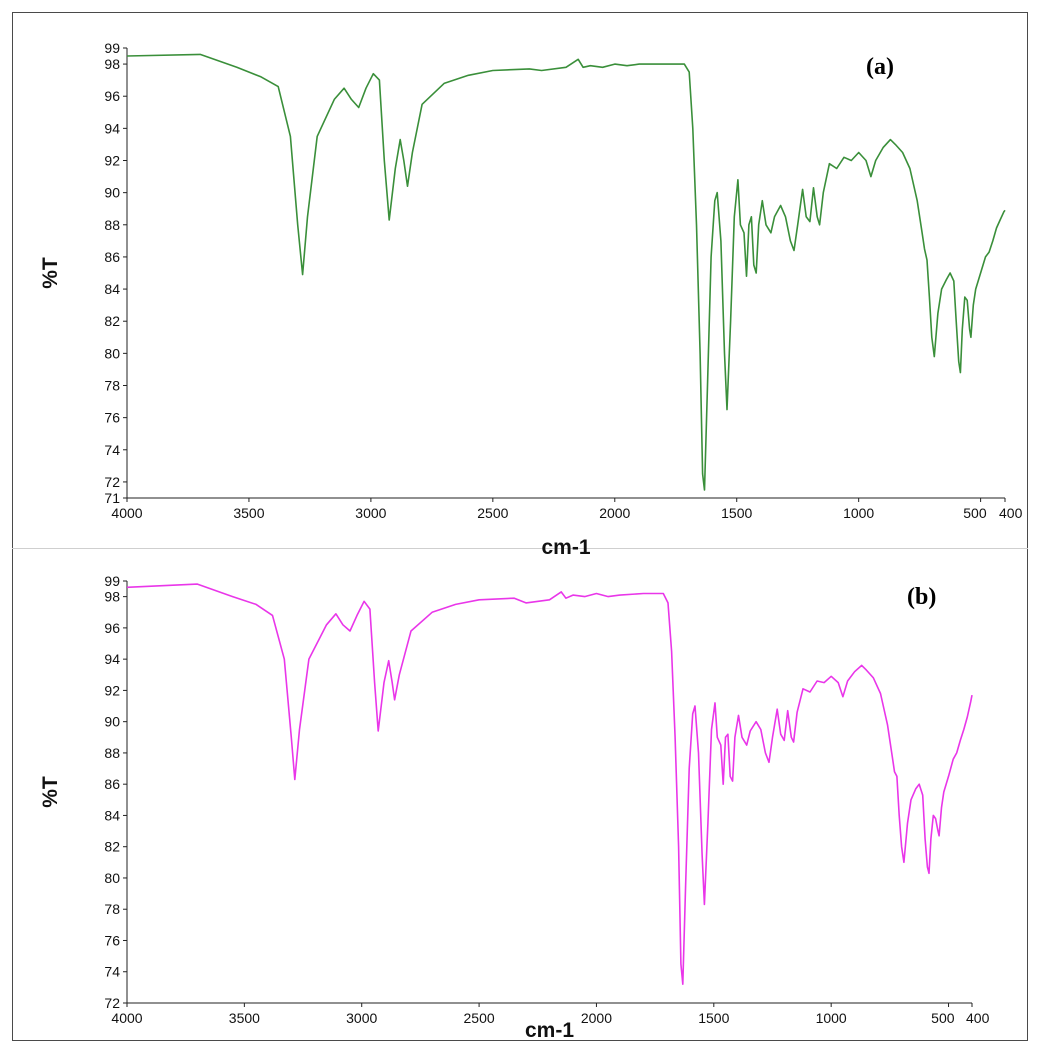 Image resolution: width=1041 pixels, height=1053 pixels. What do you see at coordinates (520, 548) in the screenshot?
I see `panel-separator` at bounding box center [520, 548].